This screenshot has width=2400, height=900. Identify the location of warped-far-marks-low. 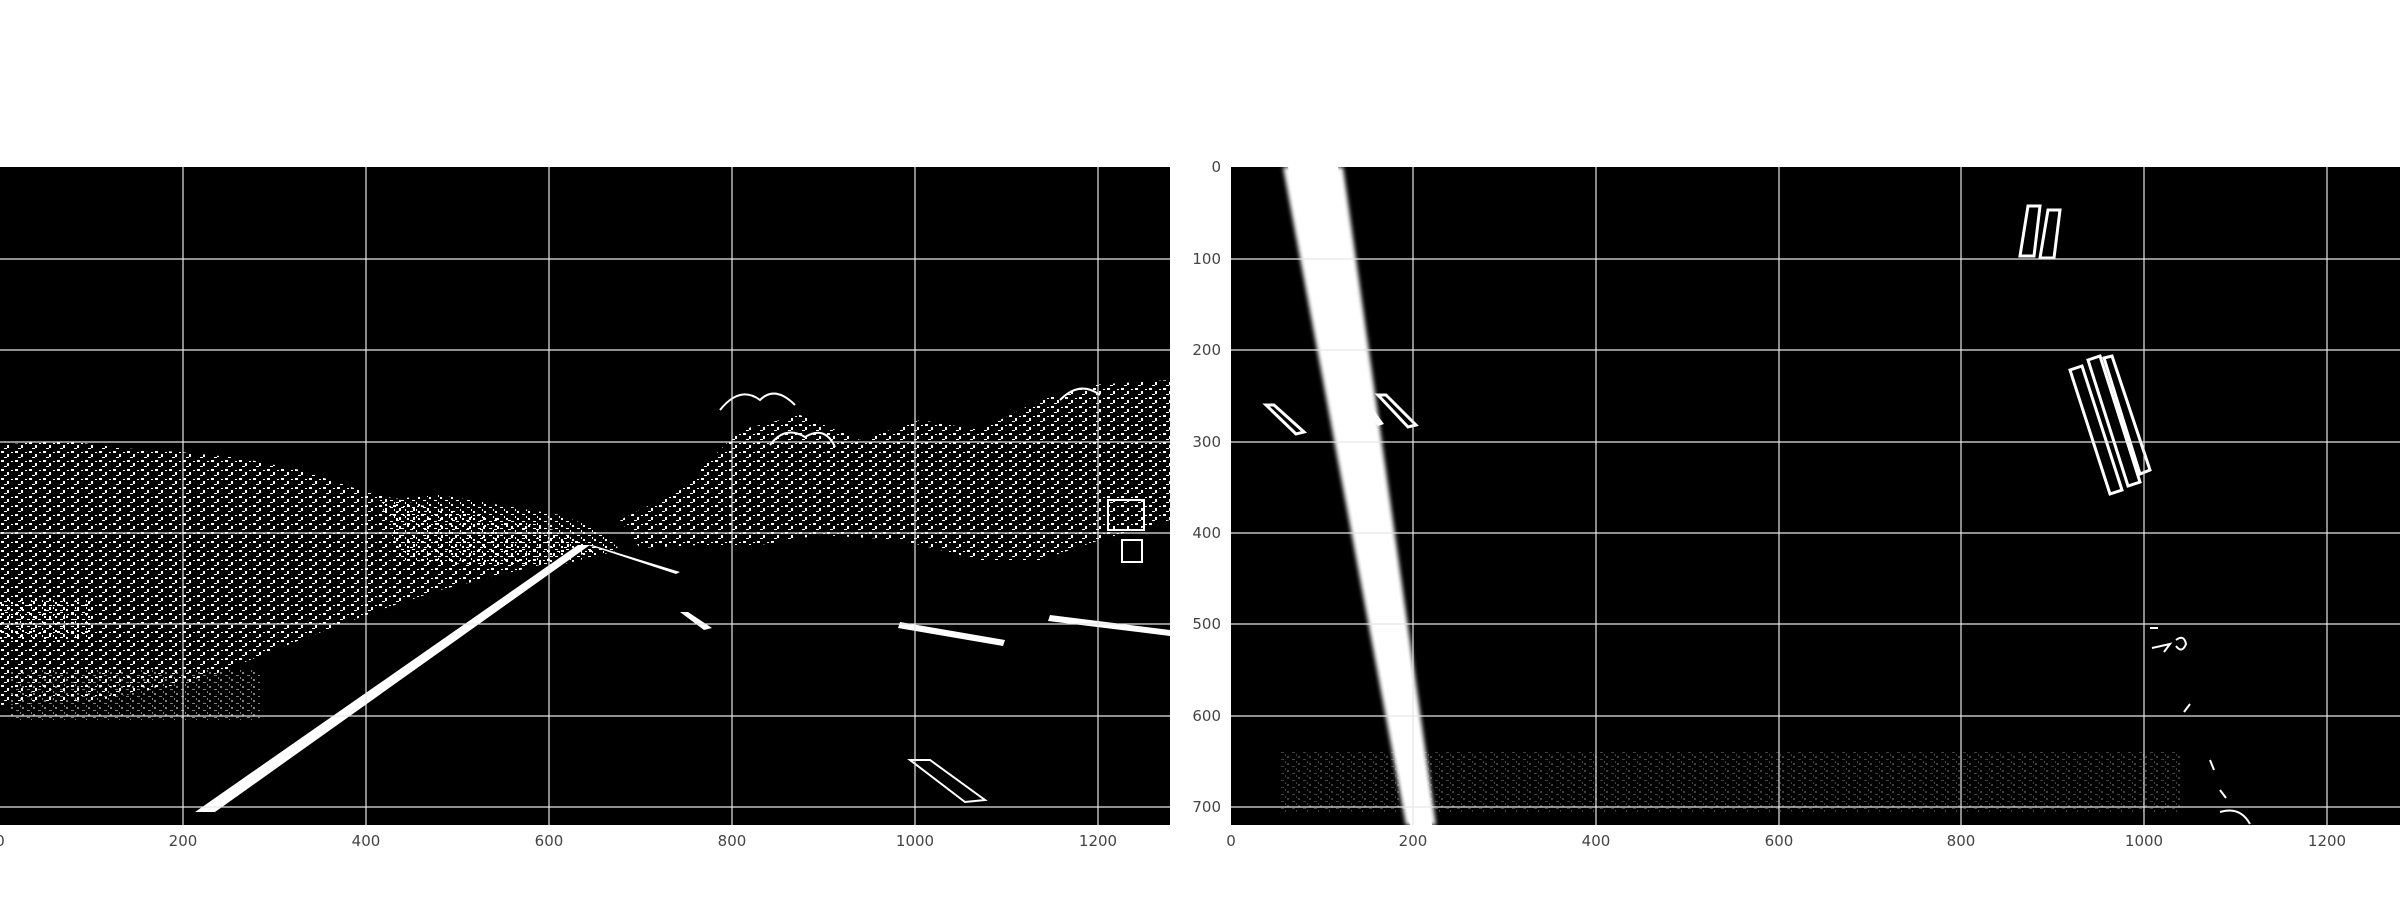
(2200, 726).